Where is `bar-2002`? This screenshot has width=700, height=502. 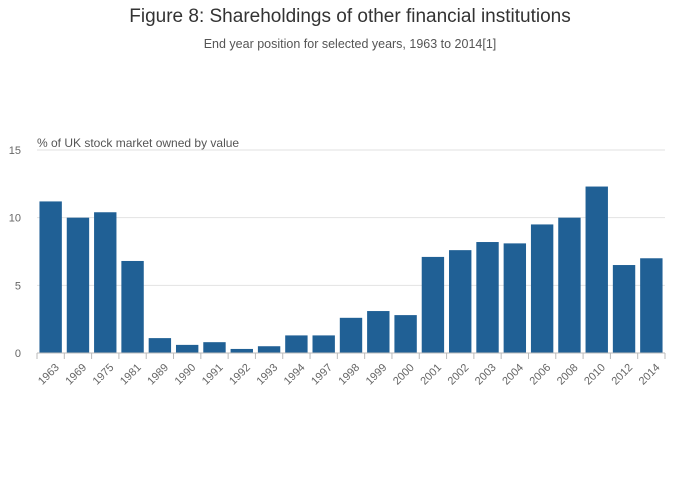
bar-2002 is located at coordinates (460, 301).